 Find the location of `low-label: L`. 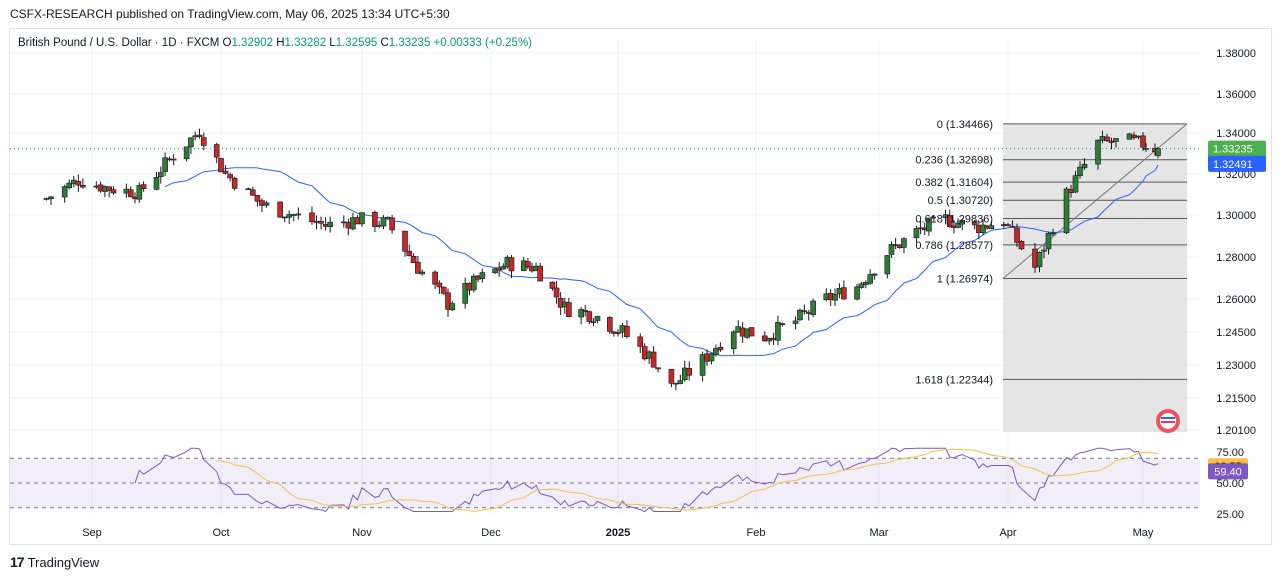

low-label: L is located at coordinates (332, 43).